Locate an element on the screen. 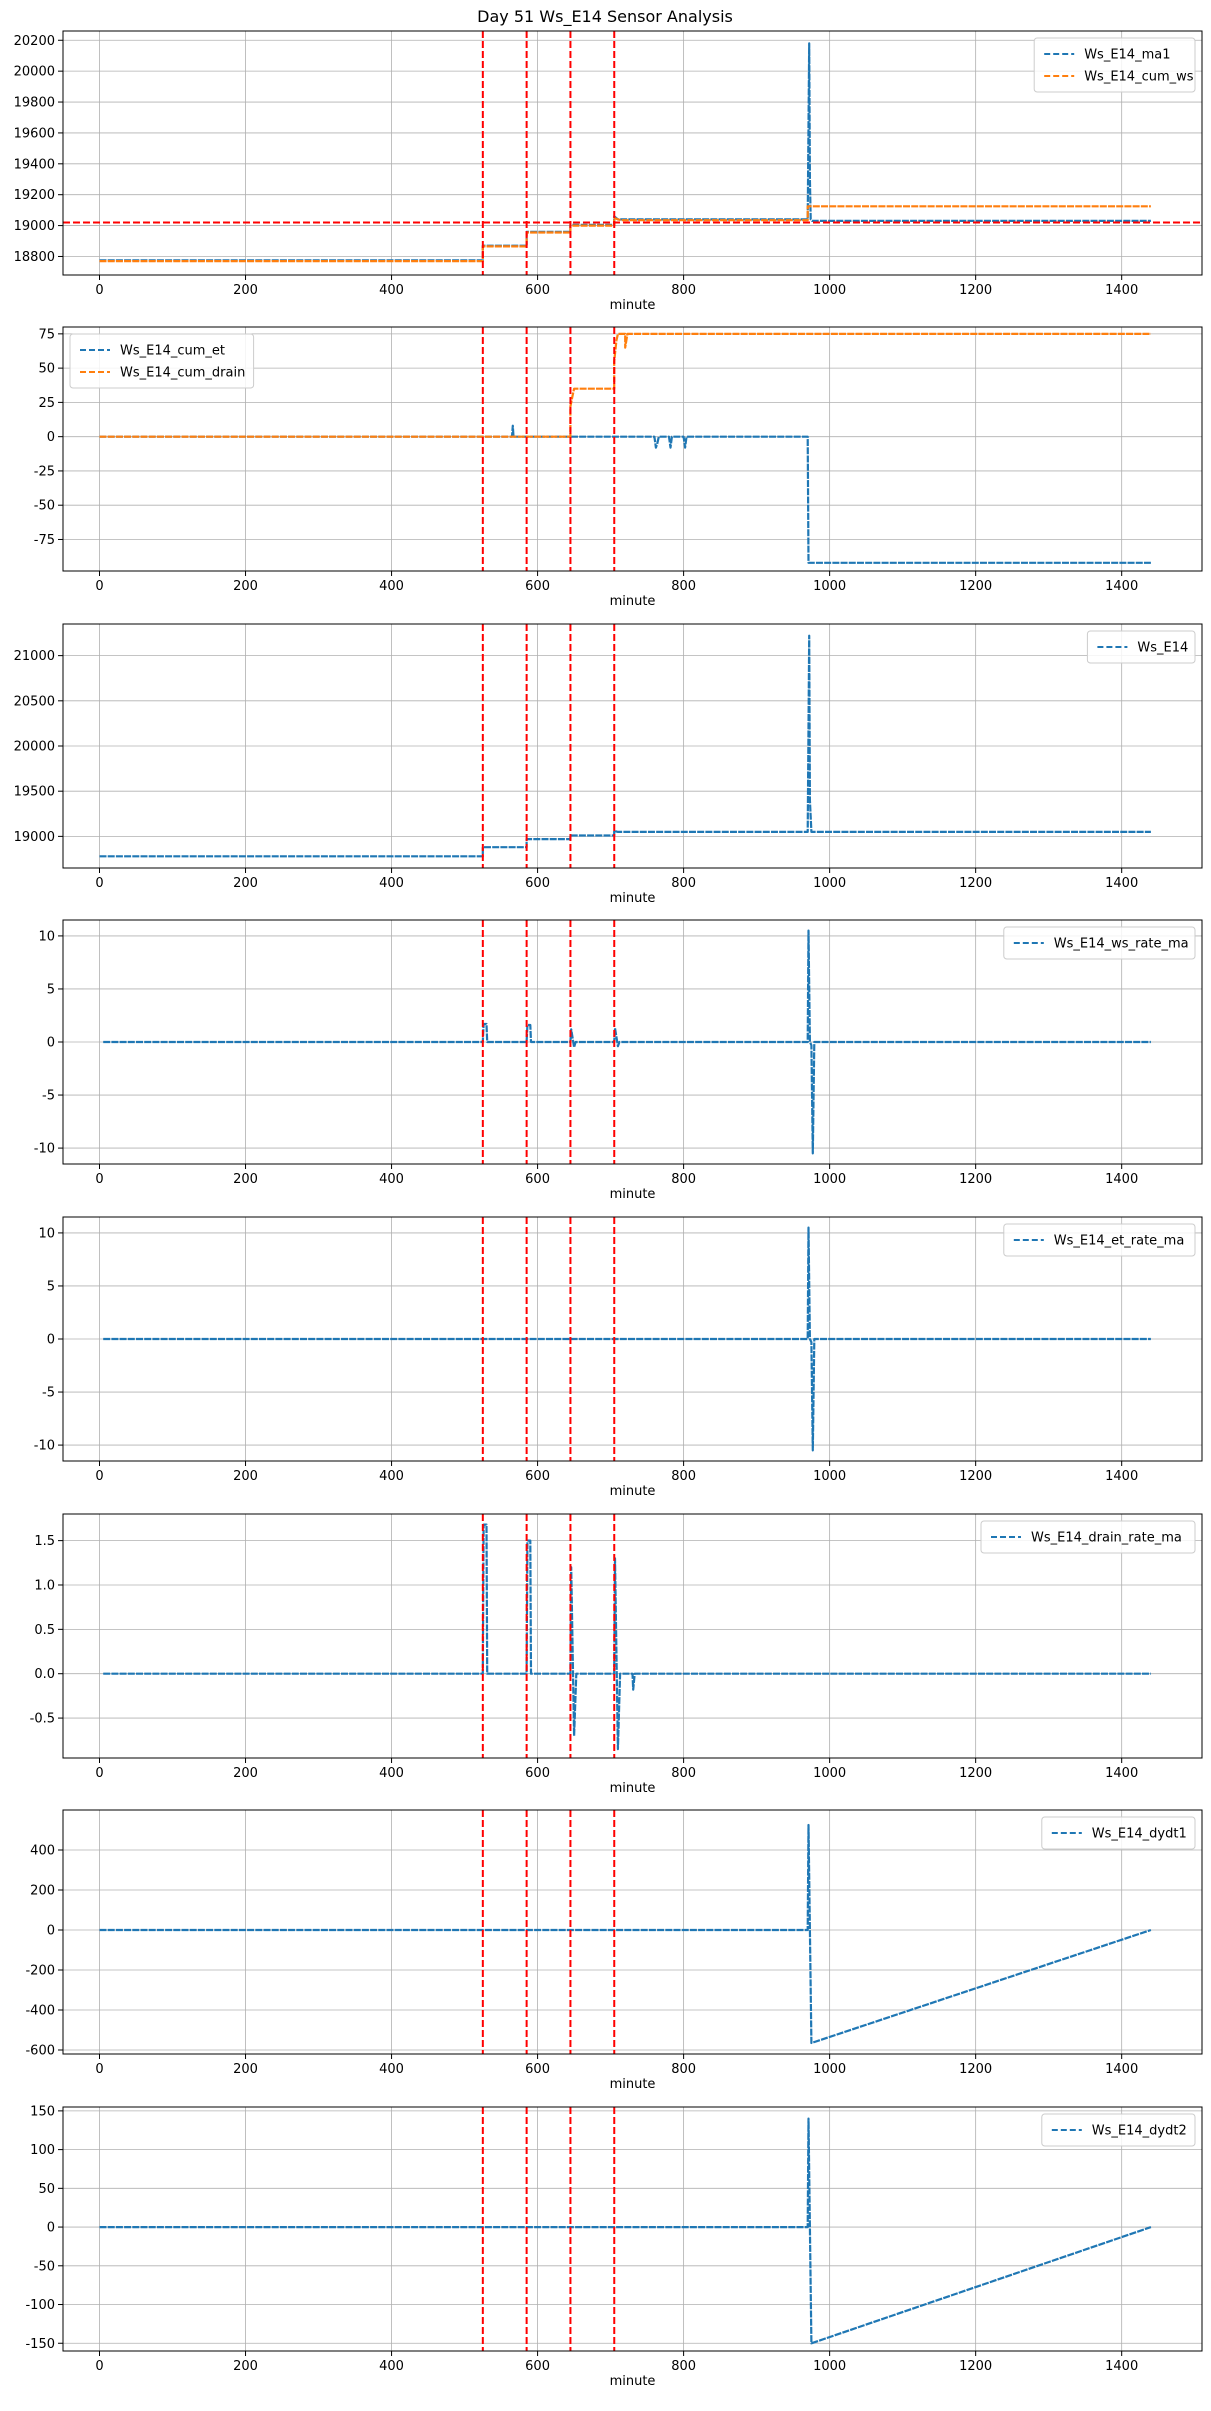 This screenshot has width=1211, height=2411. y-tick-label: 20000 is located at coordinates (34, 72).